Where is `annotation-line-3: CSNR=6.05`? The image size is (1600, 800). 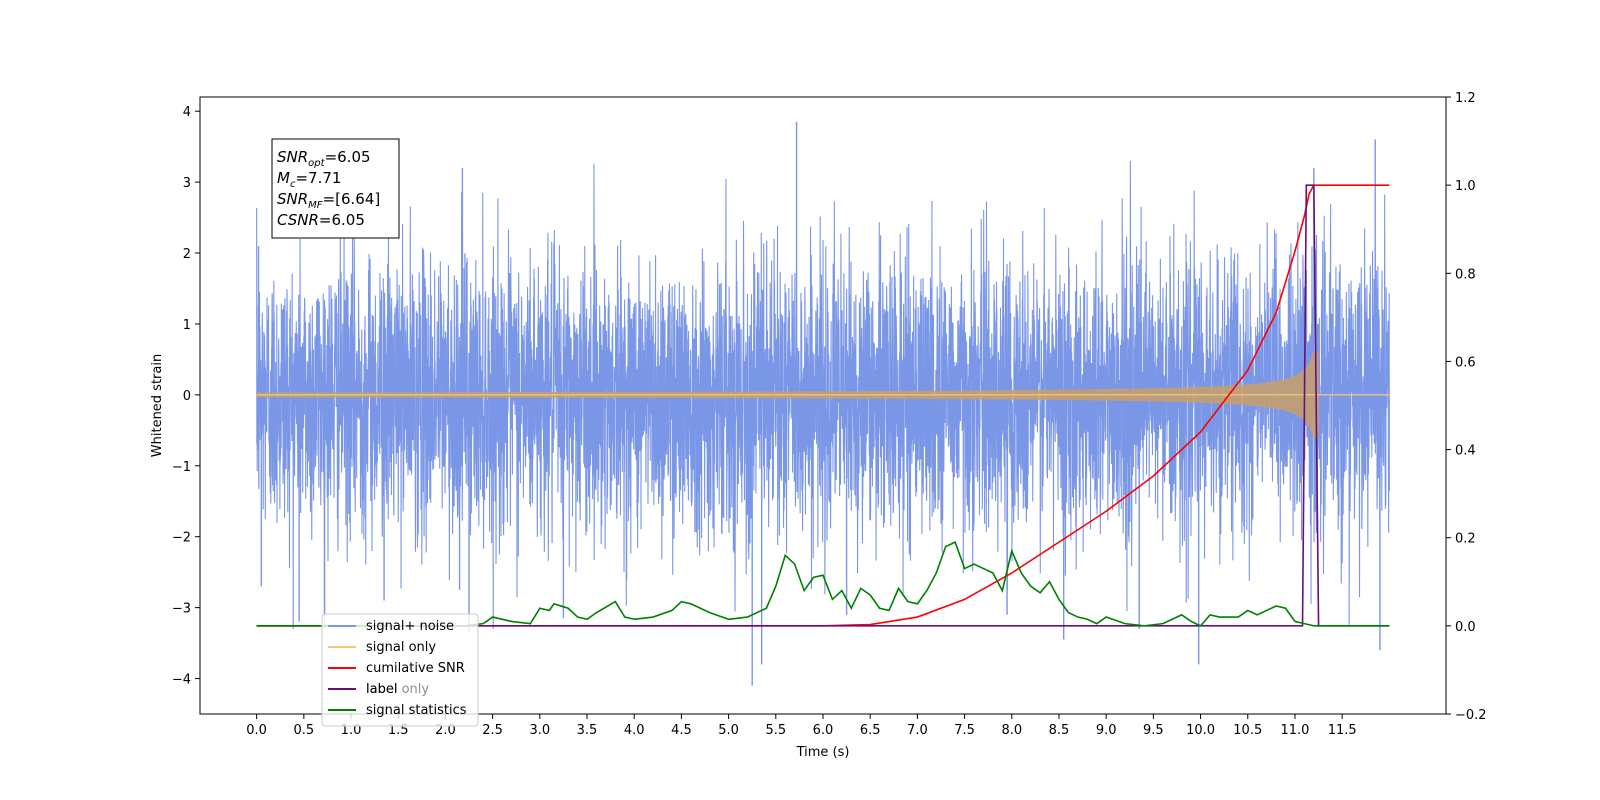 annotation-line-3: CSNR=6.05 is located at coordinates (321, 220).